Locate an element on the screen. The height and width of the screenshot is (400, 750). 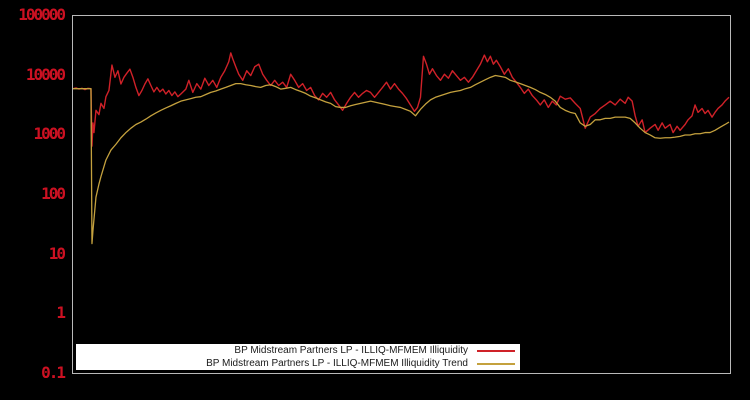
y-tick-label: 10000 is located at coordinates (45, 74).